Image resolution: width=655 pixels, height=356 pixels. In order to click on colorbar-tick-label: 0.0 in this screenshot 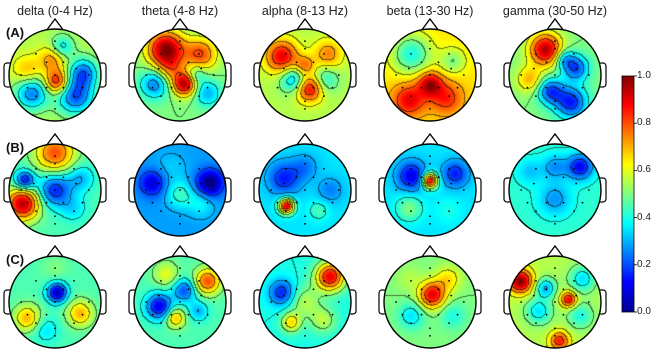, I will do `click(644, 311)`.